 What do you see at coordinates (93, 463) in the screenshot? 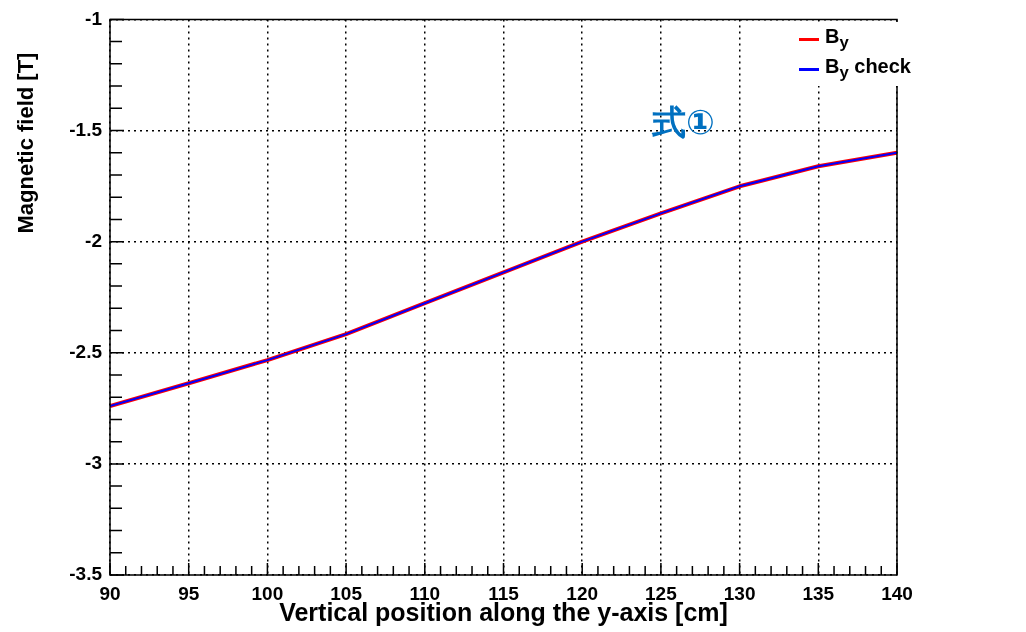
I see `y-tick-label: -3` at bounding box center [93, 463].